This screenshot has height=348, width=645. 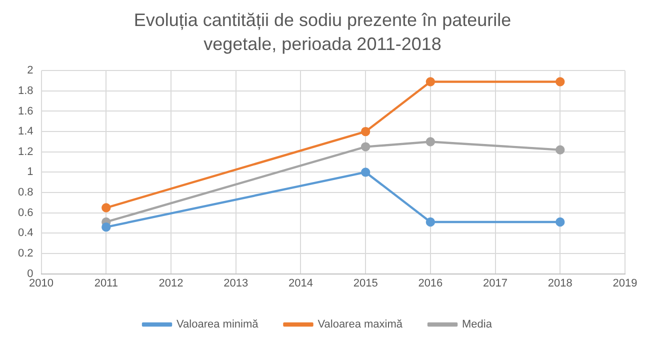 What do you see at coordinates (495, 283) in the screenshot?
I see `x-tick-label: 2017` at bounding box center [495, 283].